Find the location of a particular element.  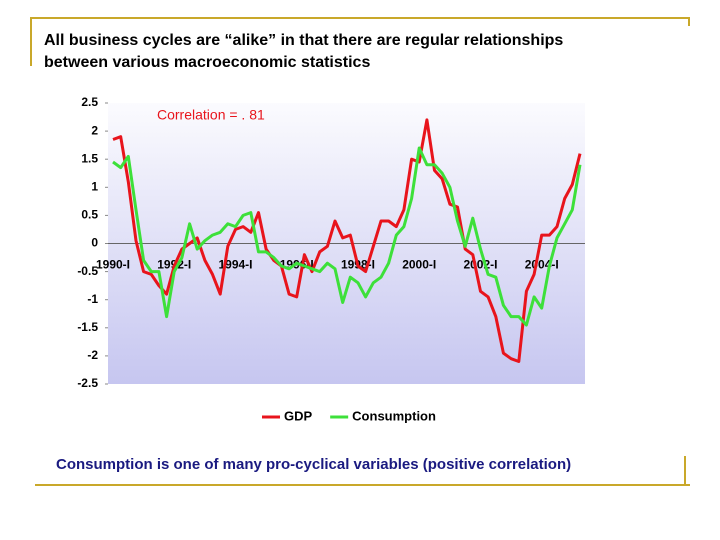

y-tick-label: -1.5 is located at coordinates (87, 327).